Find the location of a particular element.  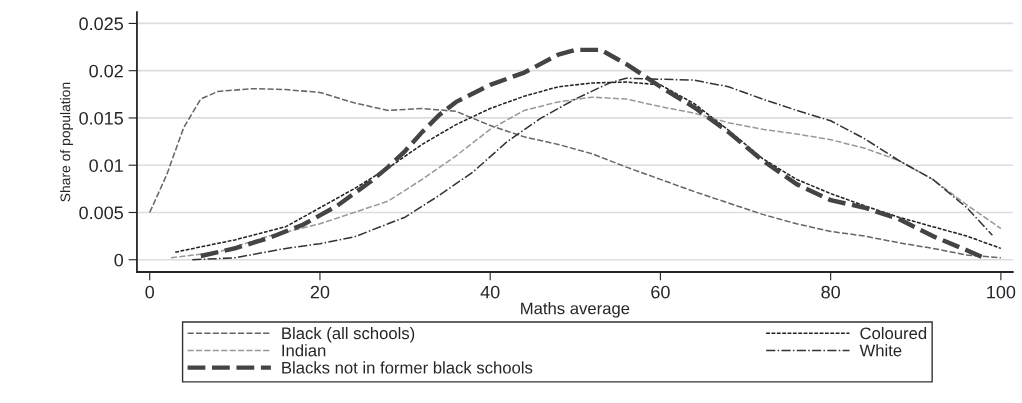

legend-label: Blacks not in former black schools is located at coordinates (407, 367).